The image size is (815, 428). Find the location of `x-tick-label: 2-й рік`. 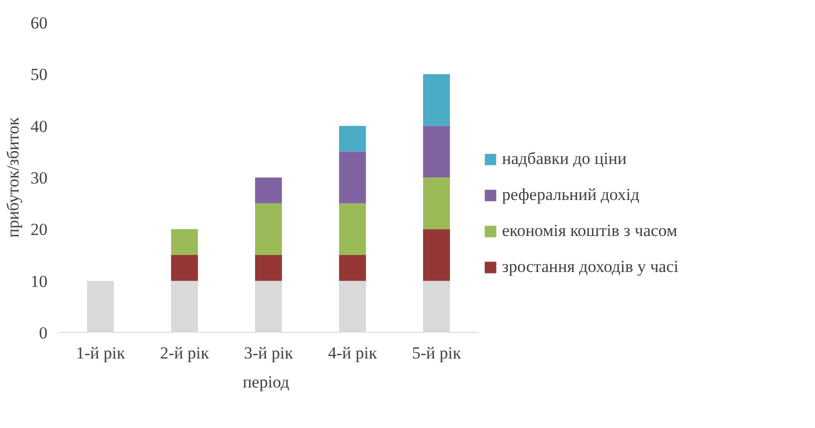

x-tick-label: 2-й рік is located at coordinates (185, 353).